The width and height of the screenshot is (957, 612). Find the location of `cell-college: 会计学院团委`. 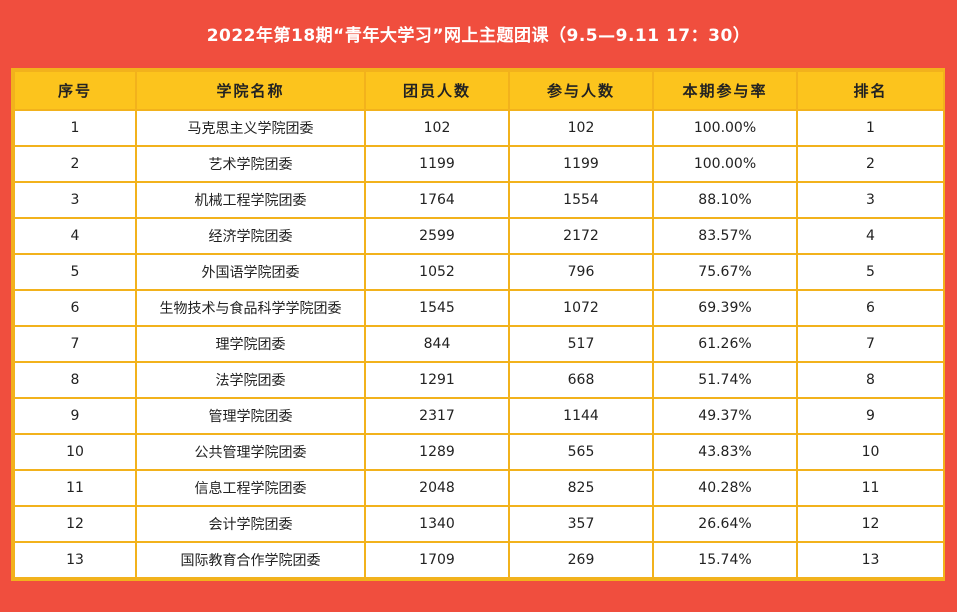

cell-college: 会计学院团委 is located at coordinates (250, 524).